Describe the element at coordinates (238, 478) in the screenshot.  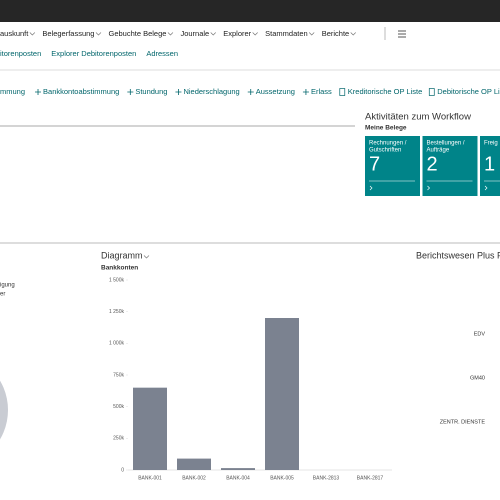
I see `x-tick-label: BANK-004` at that location.